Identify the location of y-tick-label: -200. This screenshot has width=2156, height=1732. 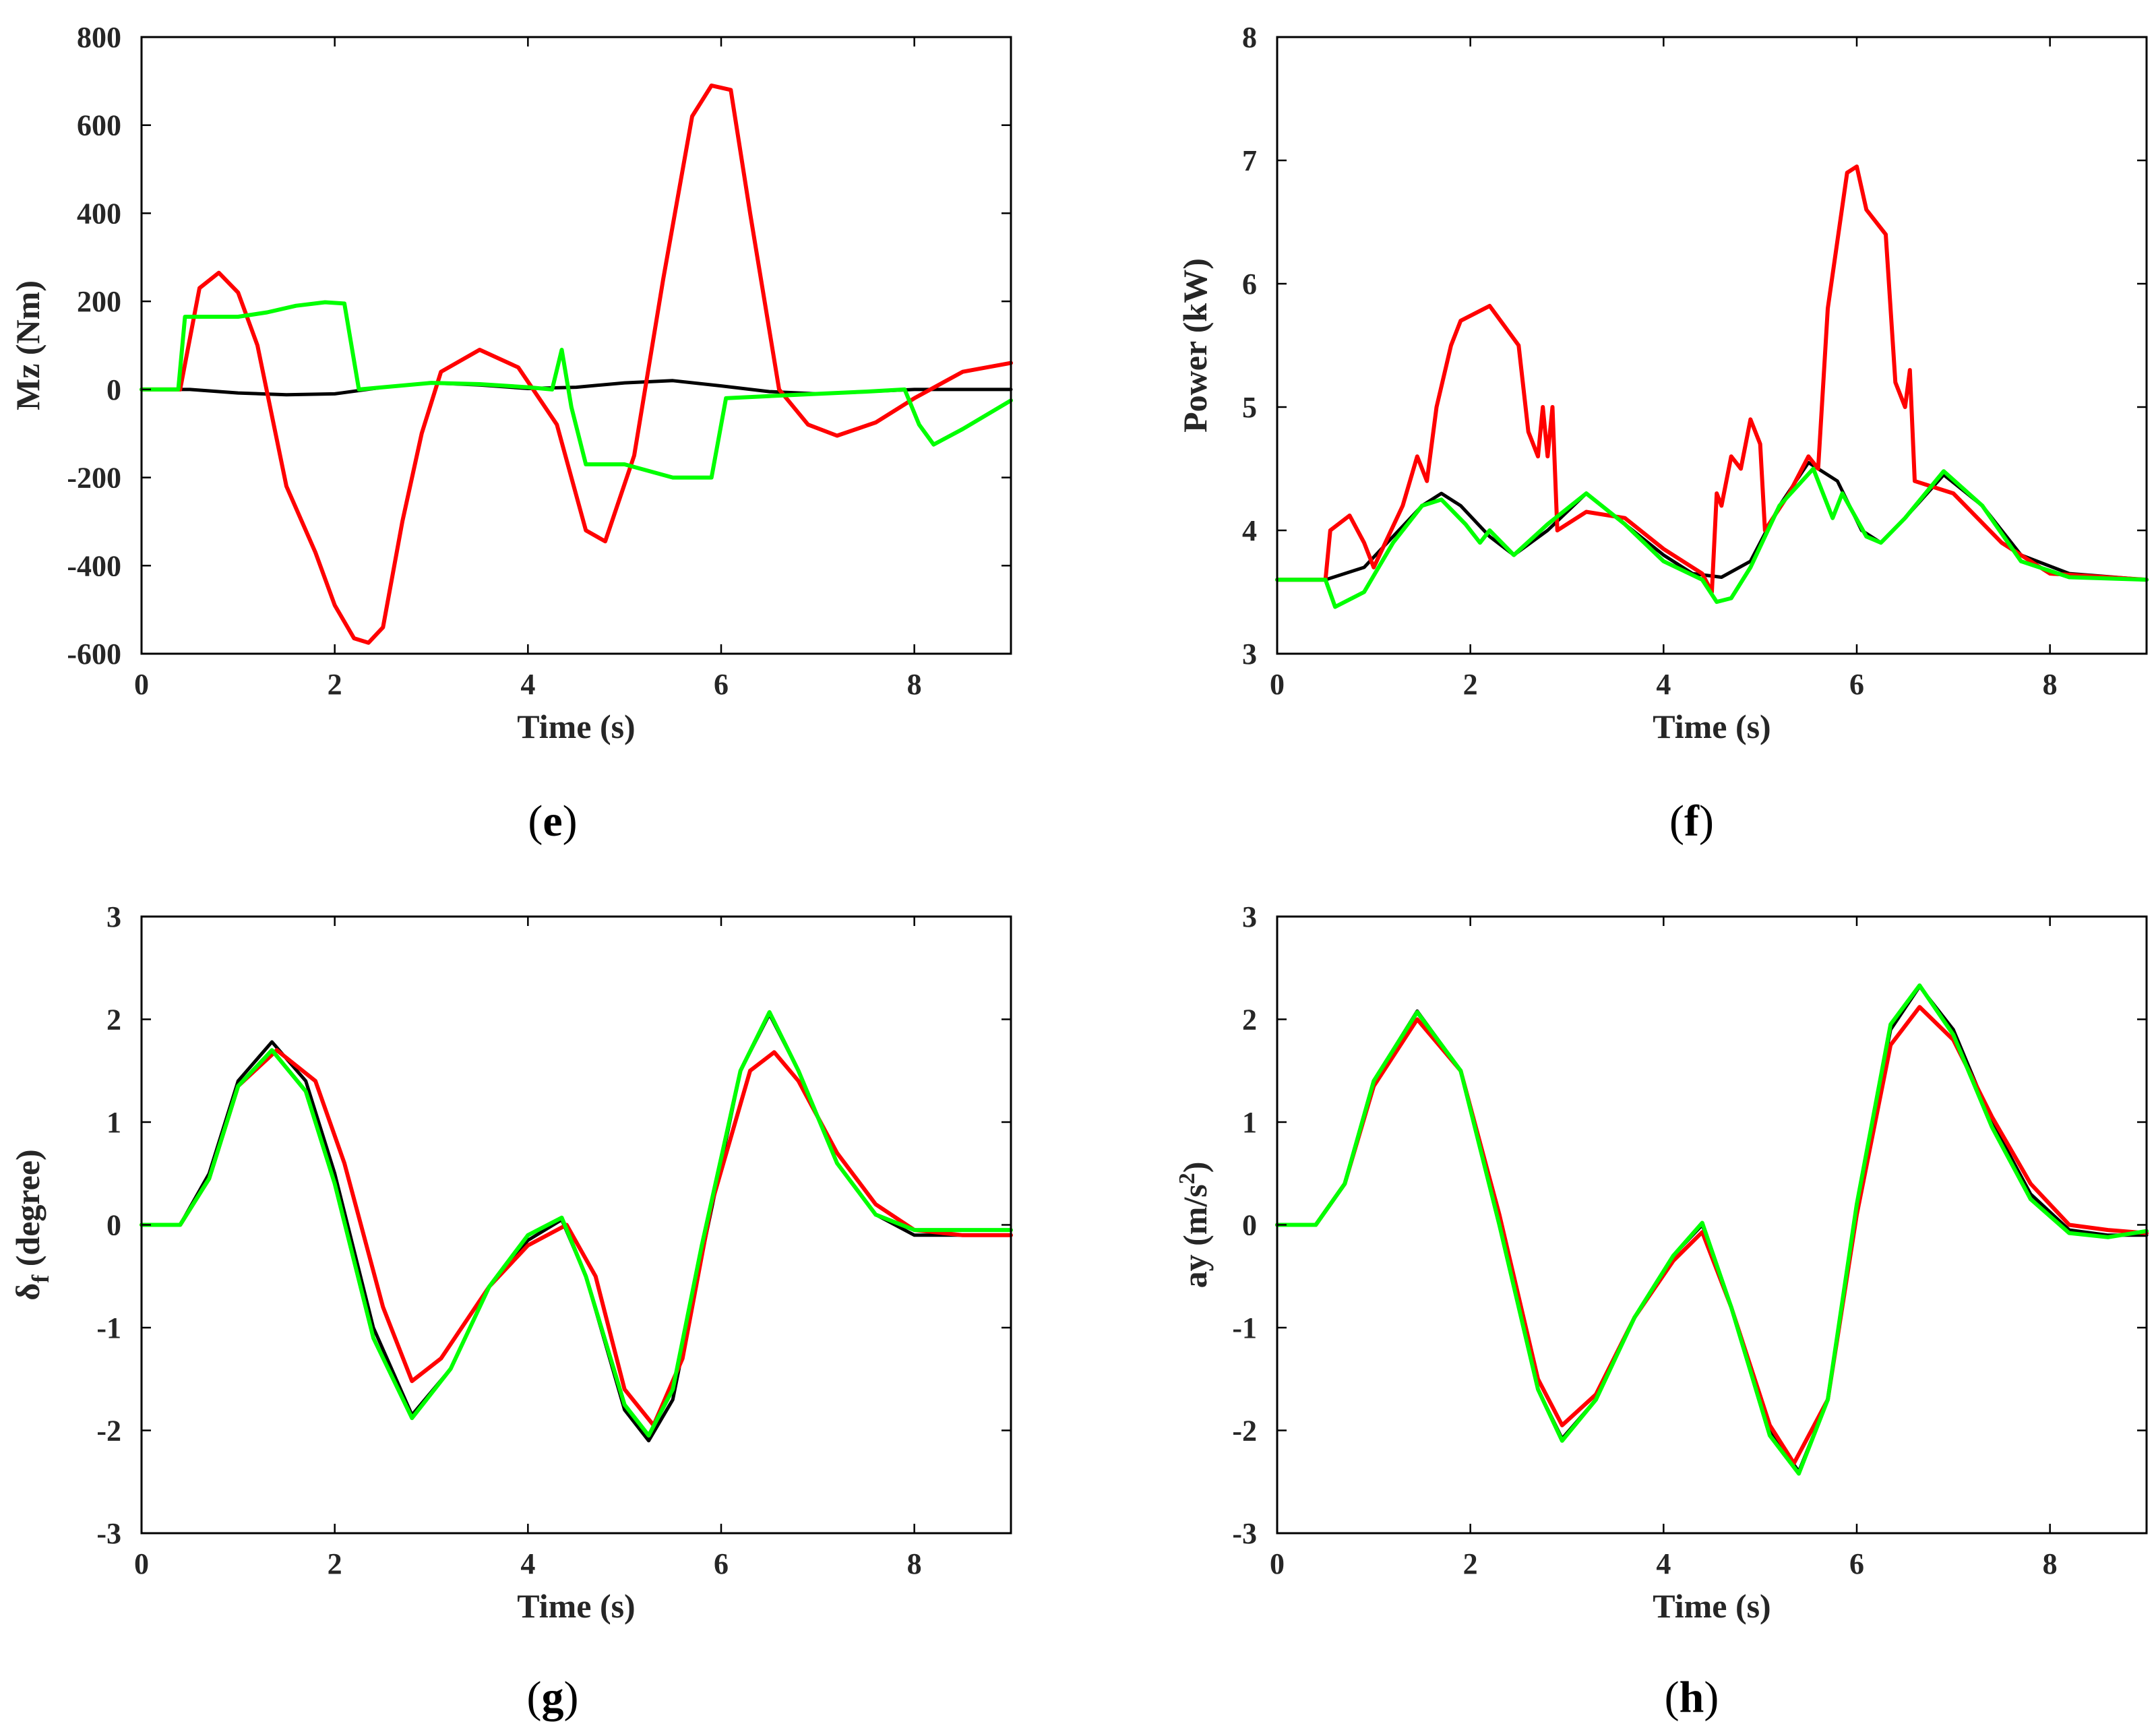
(94, 478).